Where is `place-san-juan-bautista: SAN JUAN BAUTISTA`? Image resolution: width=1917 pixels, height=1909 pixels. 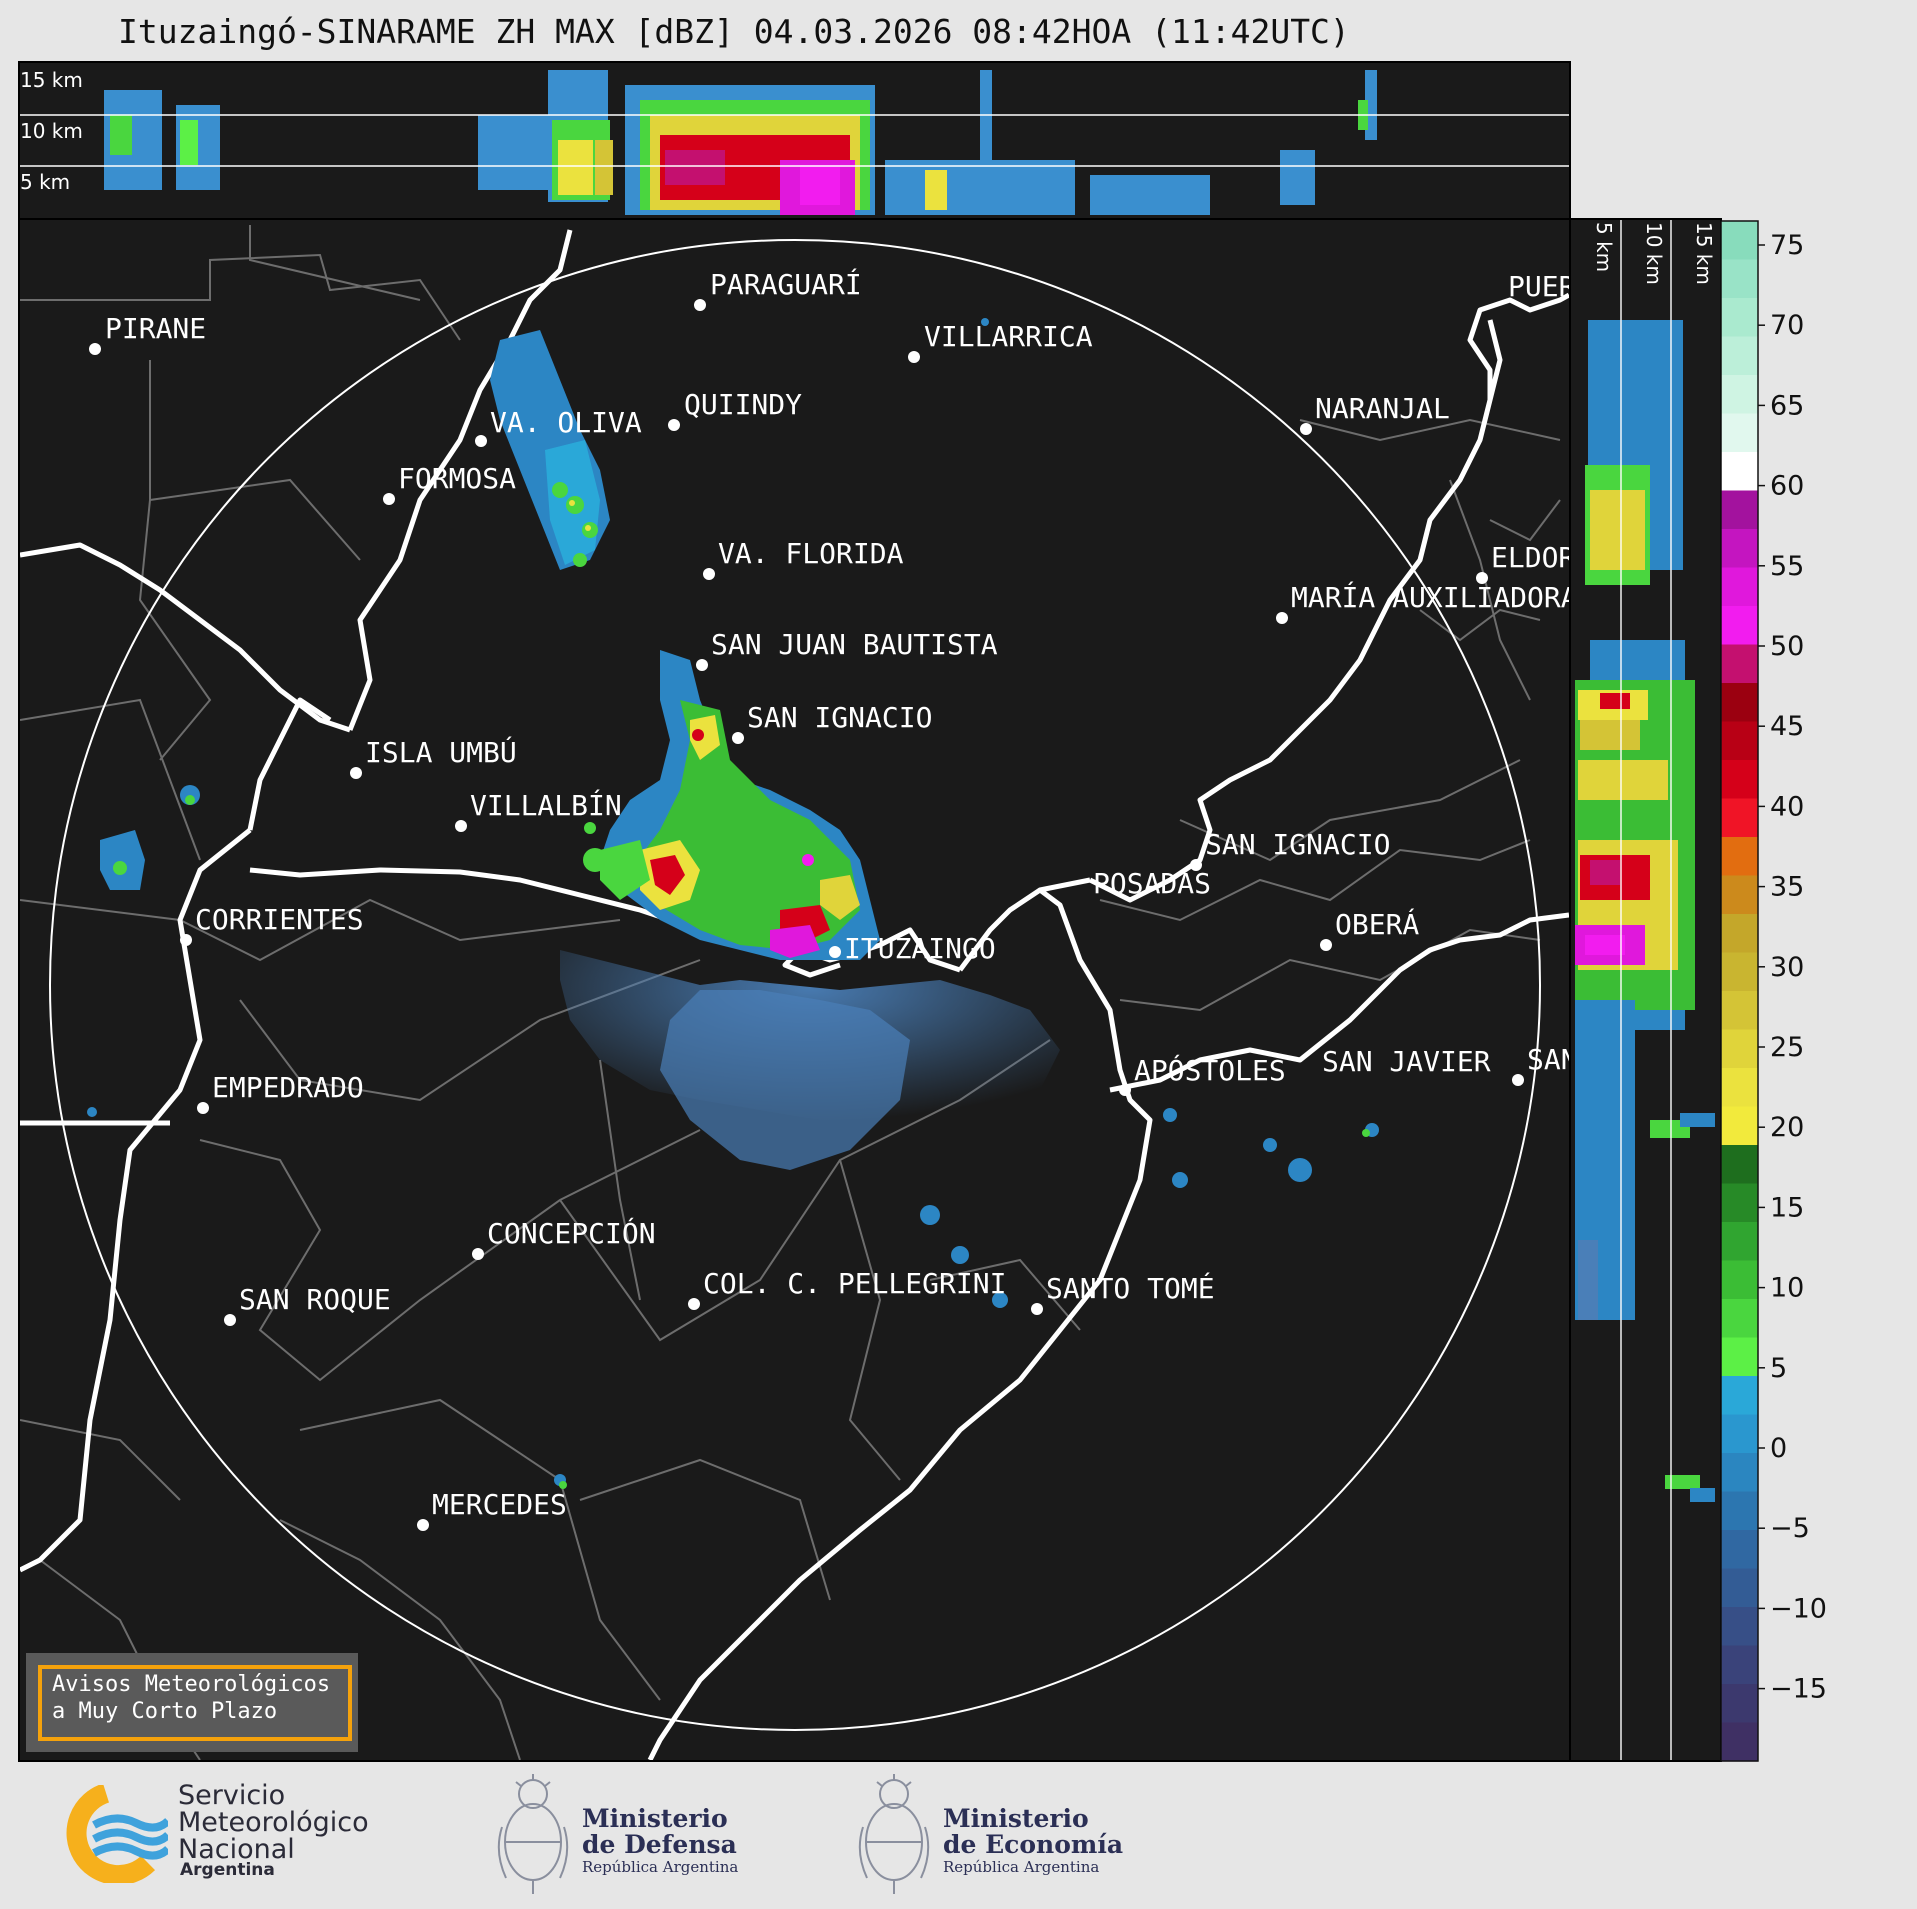 place-san-juan-bautista: SAN JUAN BAUTISTA is located at coordinates (847, 649).